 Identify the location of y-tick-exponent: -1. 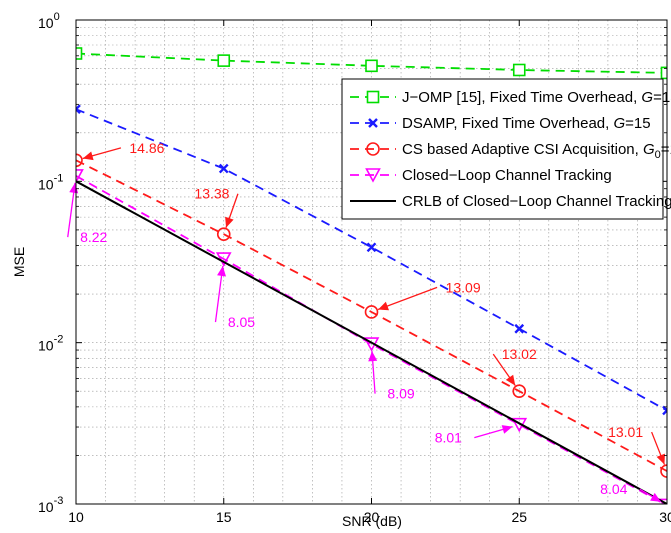
(59, 178).